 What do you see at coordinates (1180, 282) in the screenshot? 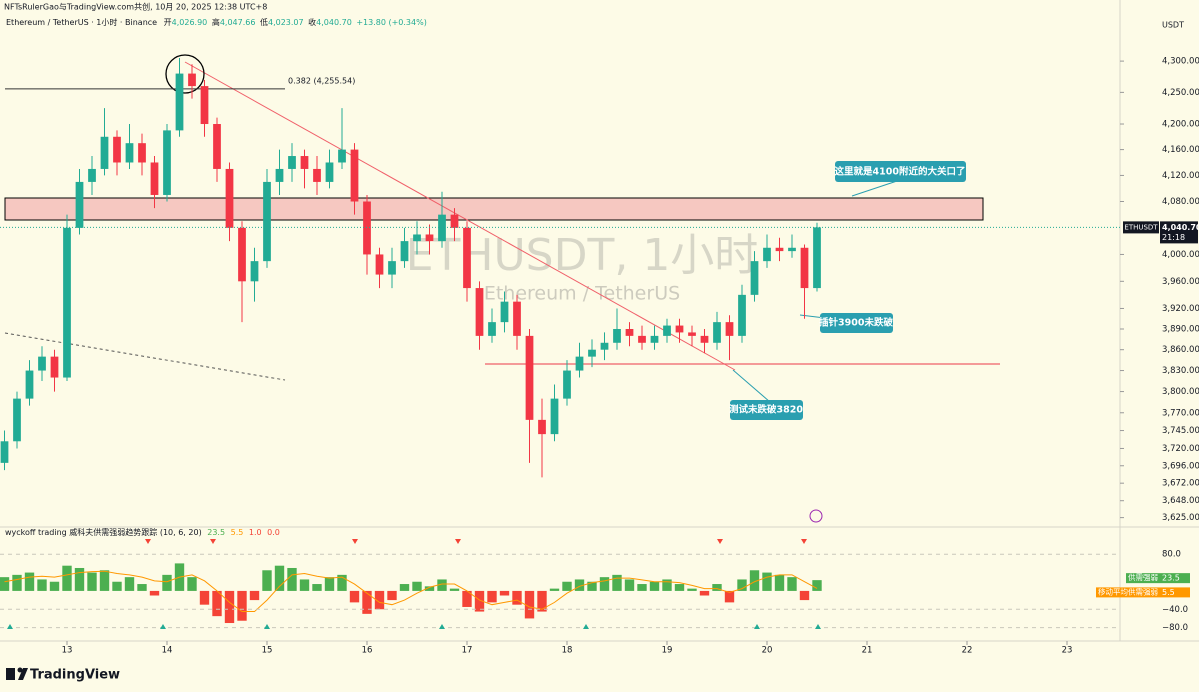
I see `y-tick-label: 3,960.00` at bounding box center [1180, 282].